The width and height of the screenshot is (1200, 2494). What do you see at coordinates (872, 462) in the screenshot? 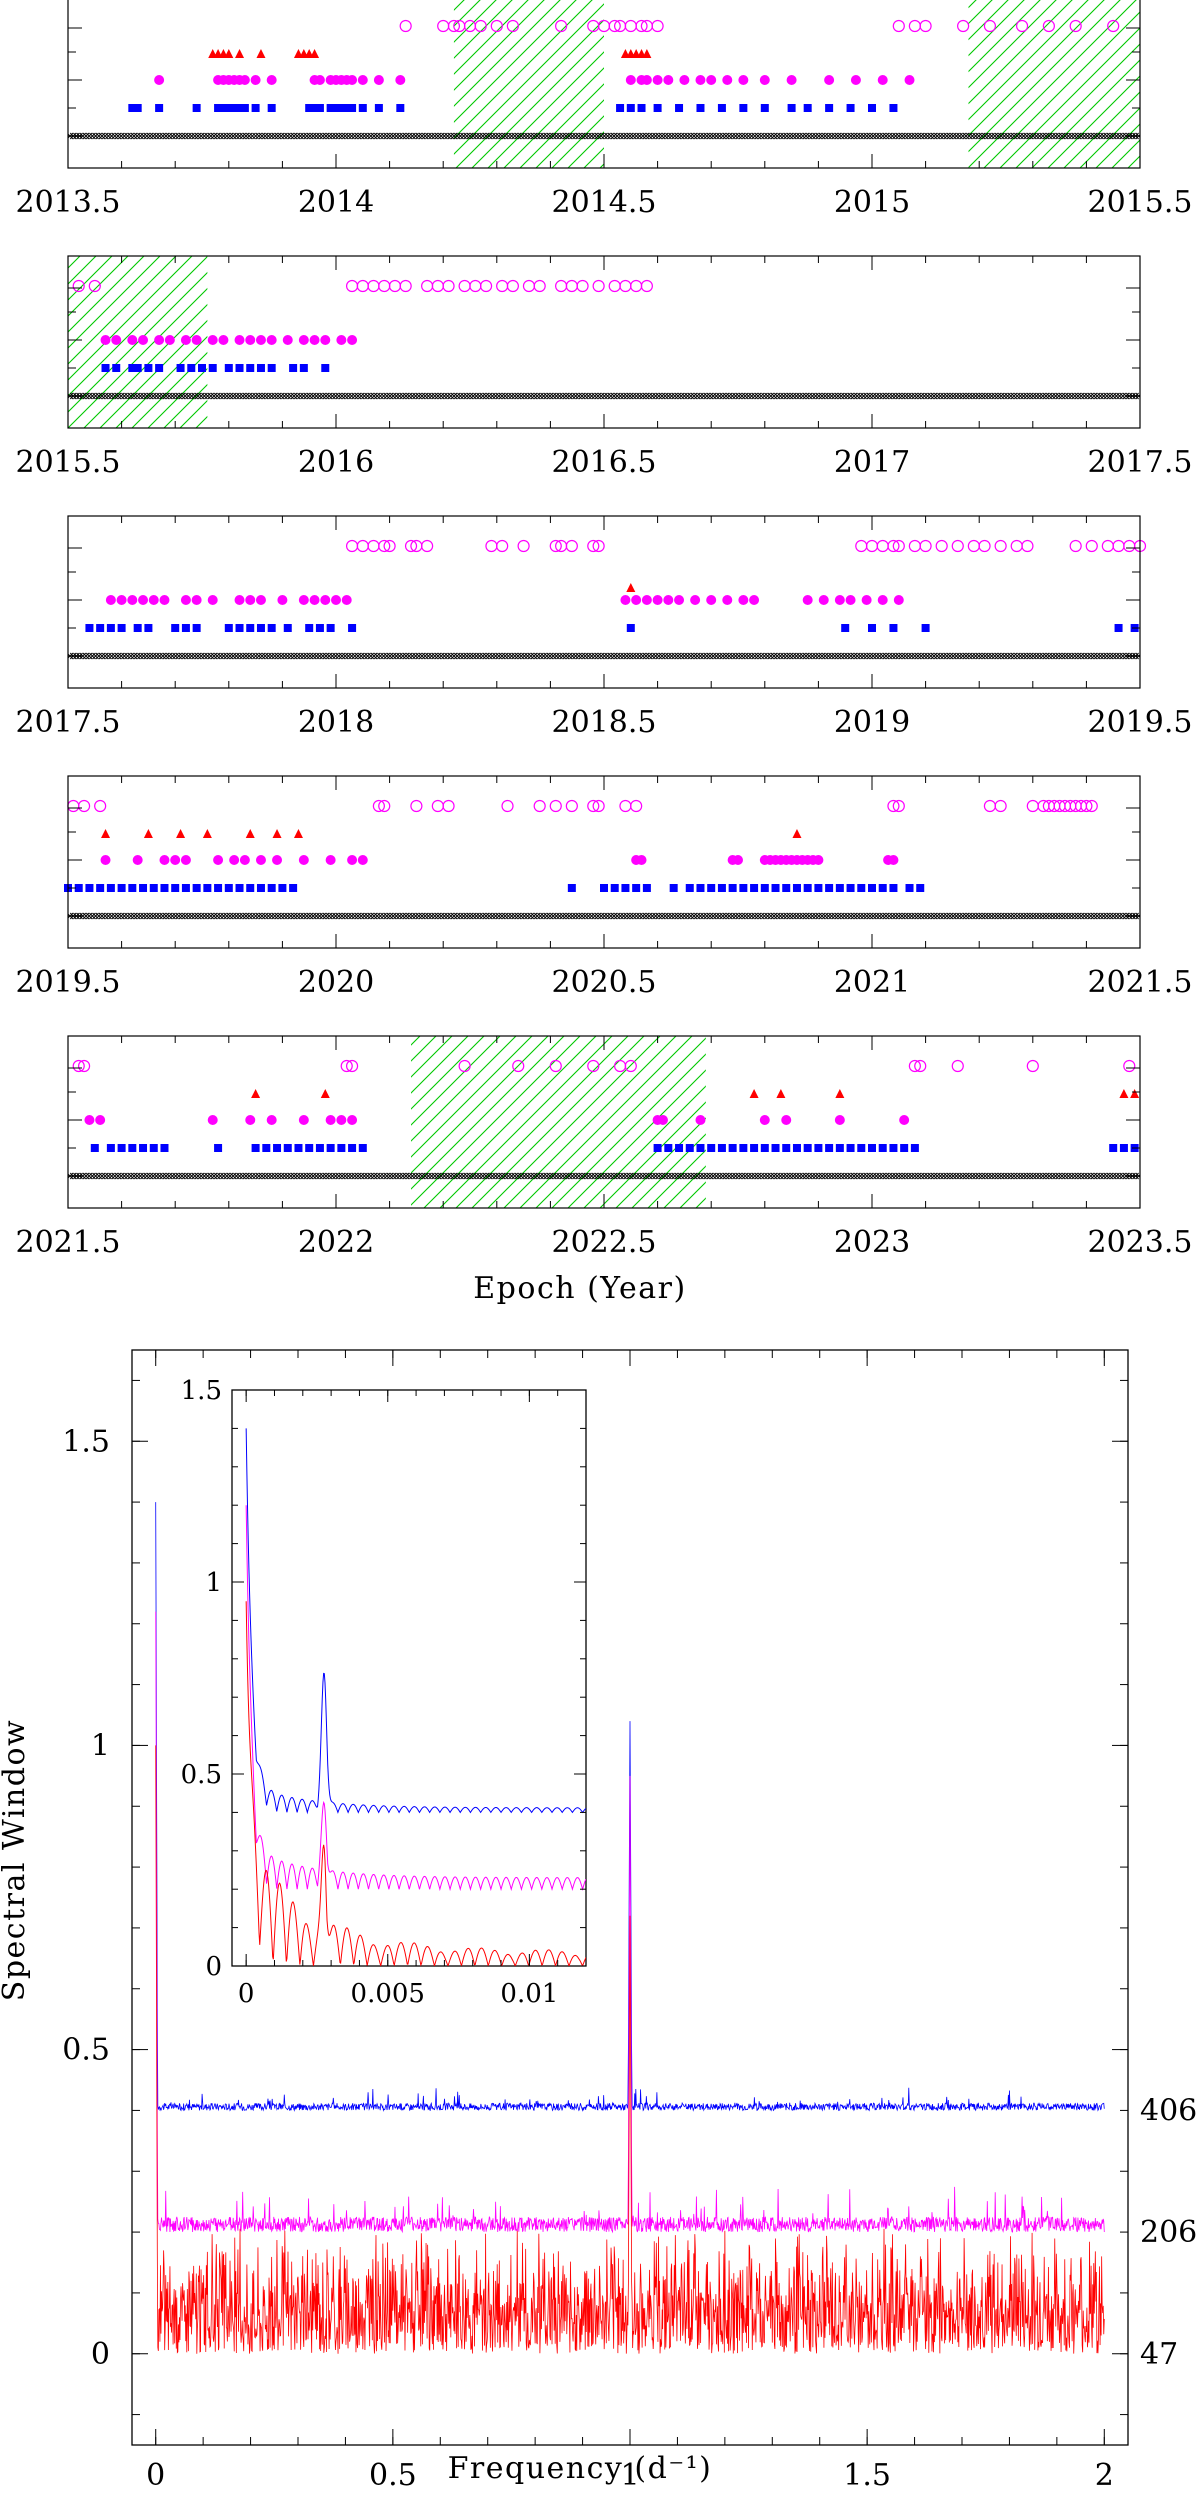
I see `epoch-tick-label: 2017` at bounding box center [872, 462].